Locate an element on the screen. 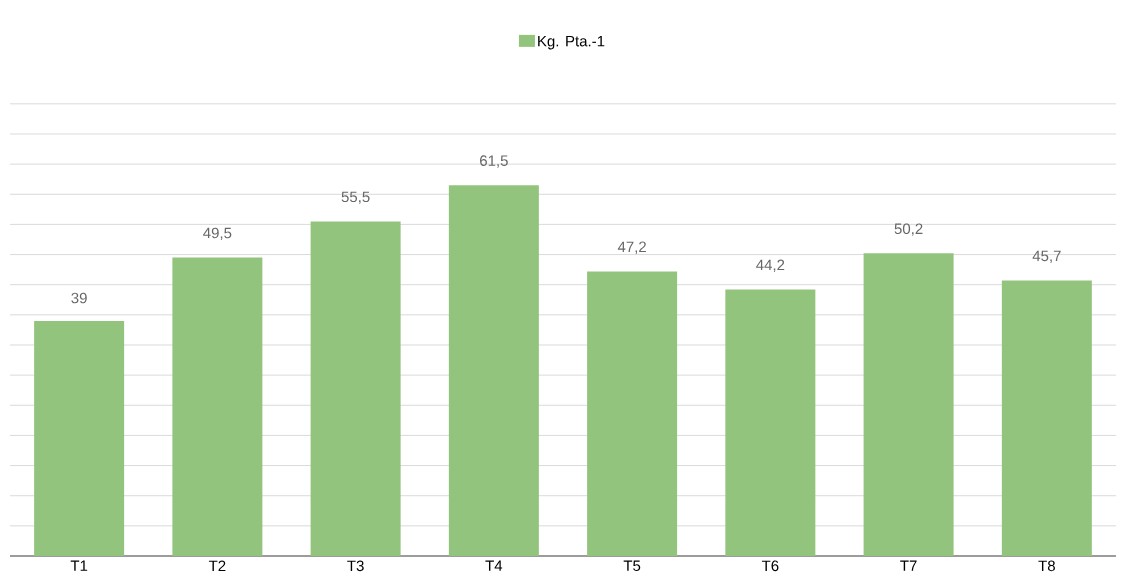 This screenshot has width=1126, height=587. data-label: 49,5 is located at coordinates (217, 234).